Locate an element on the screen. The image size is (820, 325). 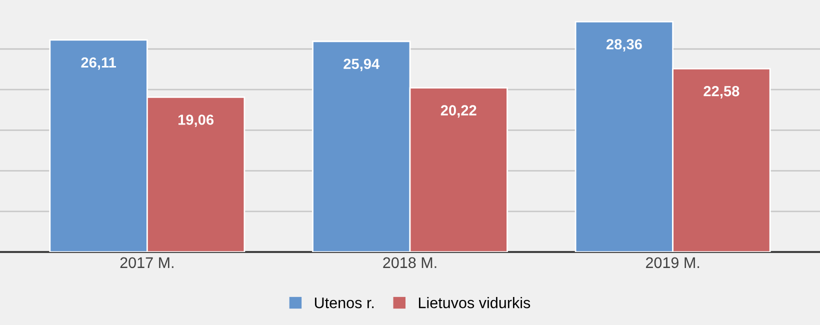
legend-label: Lietuvos vidurkis is located at coordinates (474, 302).